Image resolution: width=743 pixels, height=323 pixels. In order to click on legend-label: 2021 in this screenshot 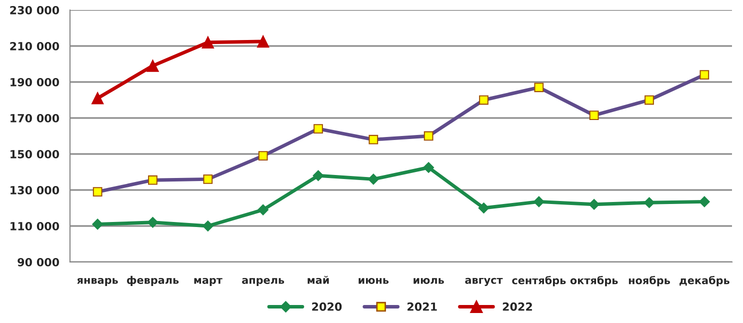, I will do `click(422, 306)`.